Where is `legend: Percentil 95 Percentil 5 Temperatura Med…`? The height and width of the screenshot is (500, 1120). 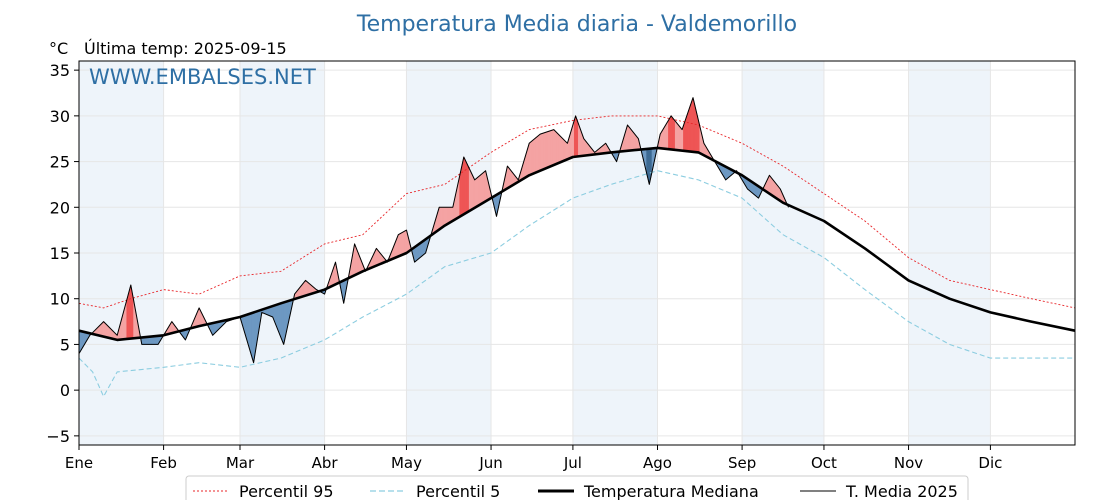 legend: Percentil 95 Percentil 5 Temperatura Med… is located at coordinates (577, 487).